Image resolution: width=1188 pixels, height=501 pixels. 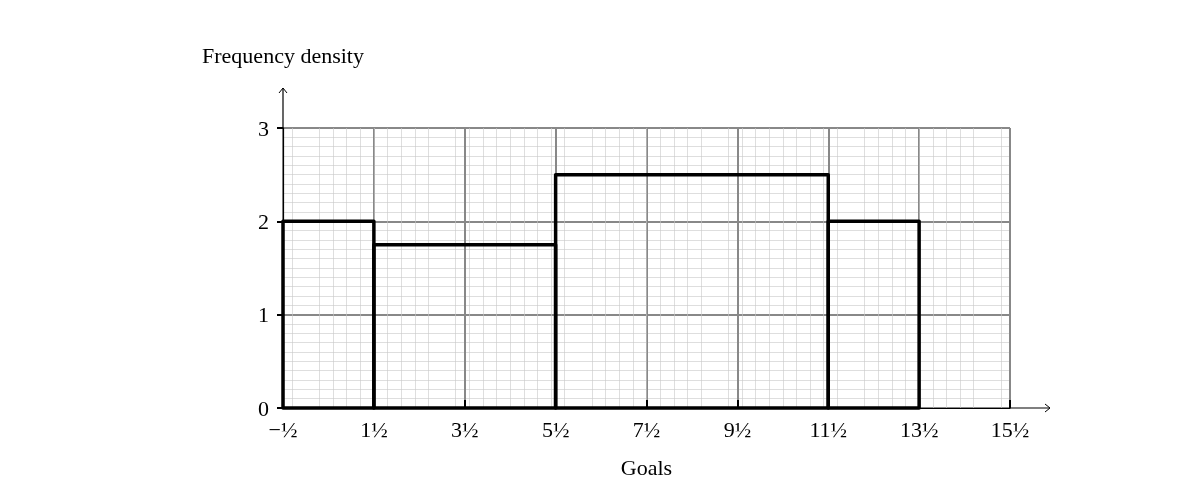 What do you see at coordinates (263, 128) in the screenshot?
I see `y-tick-label: 3` at bounding box center [263, 128].